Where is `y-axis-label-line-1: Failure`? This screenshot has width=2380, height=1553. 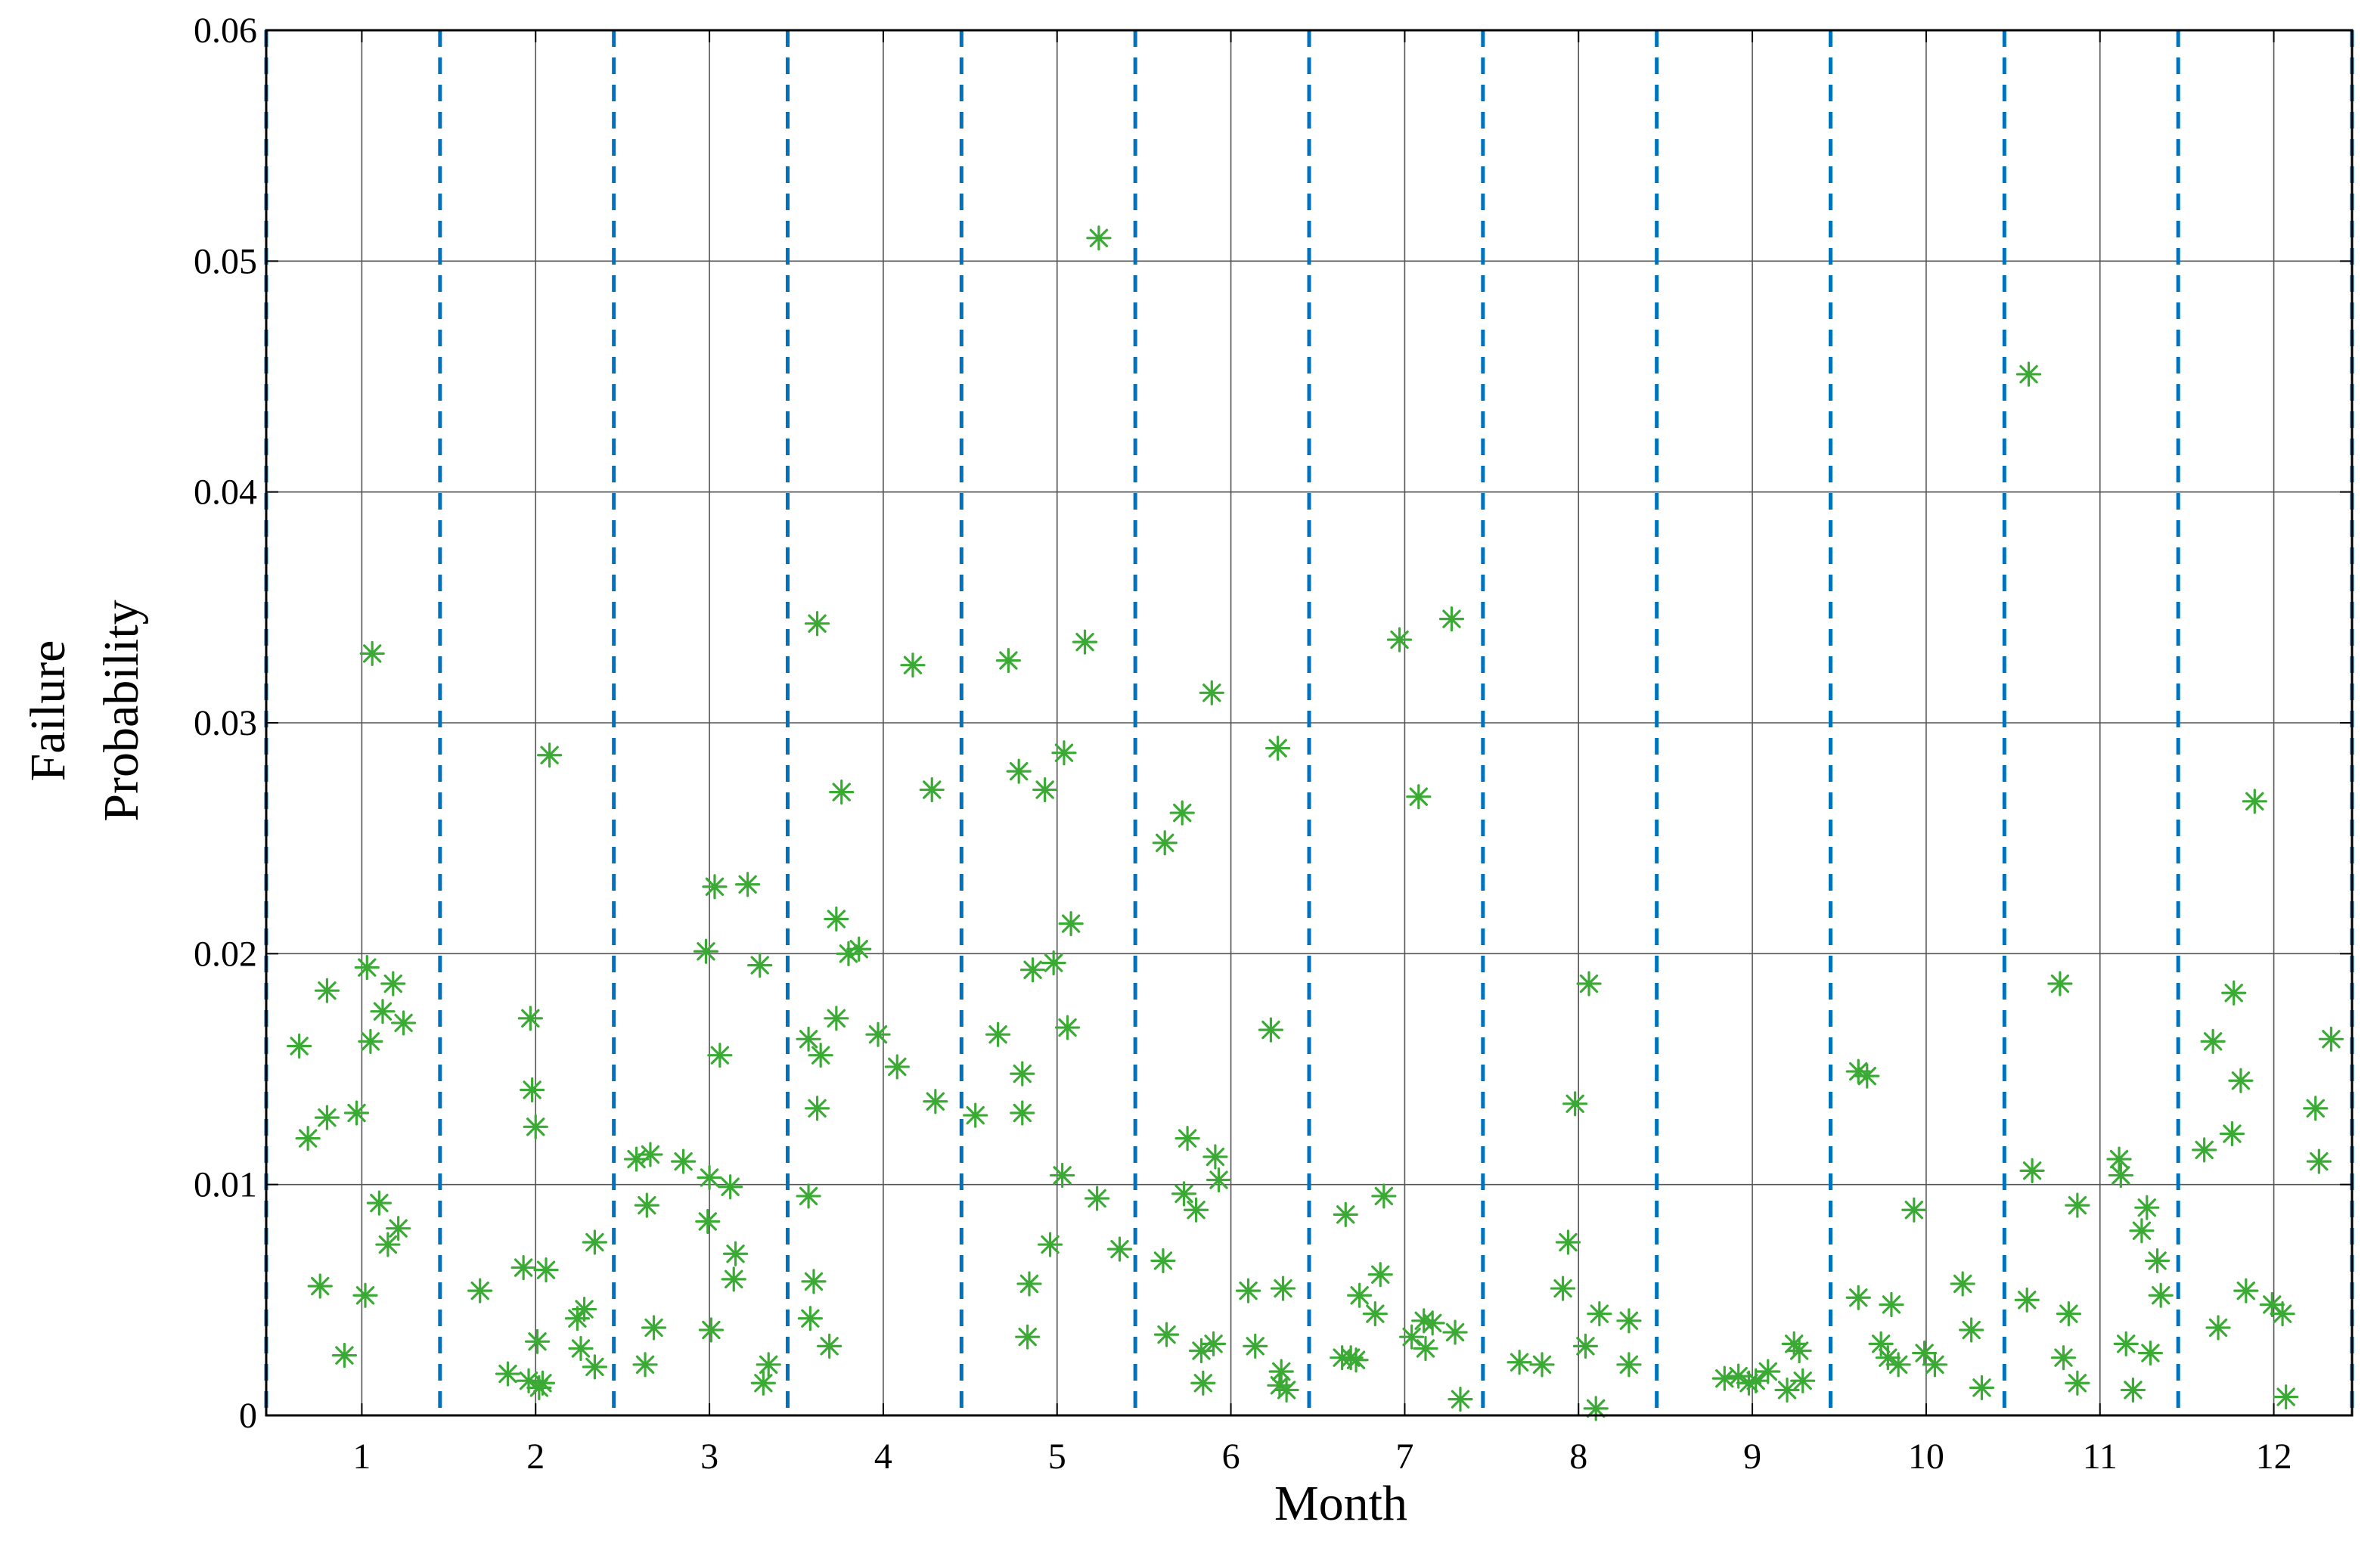 y-axis-label-line-1: Failure is located at coordinates (48, 711).